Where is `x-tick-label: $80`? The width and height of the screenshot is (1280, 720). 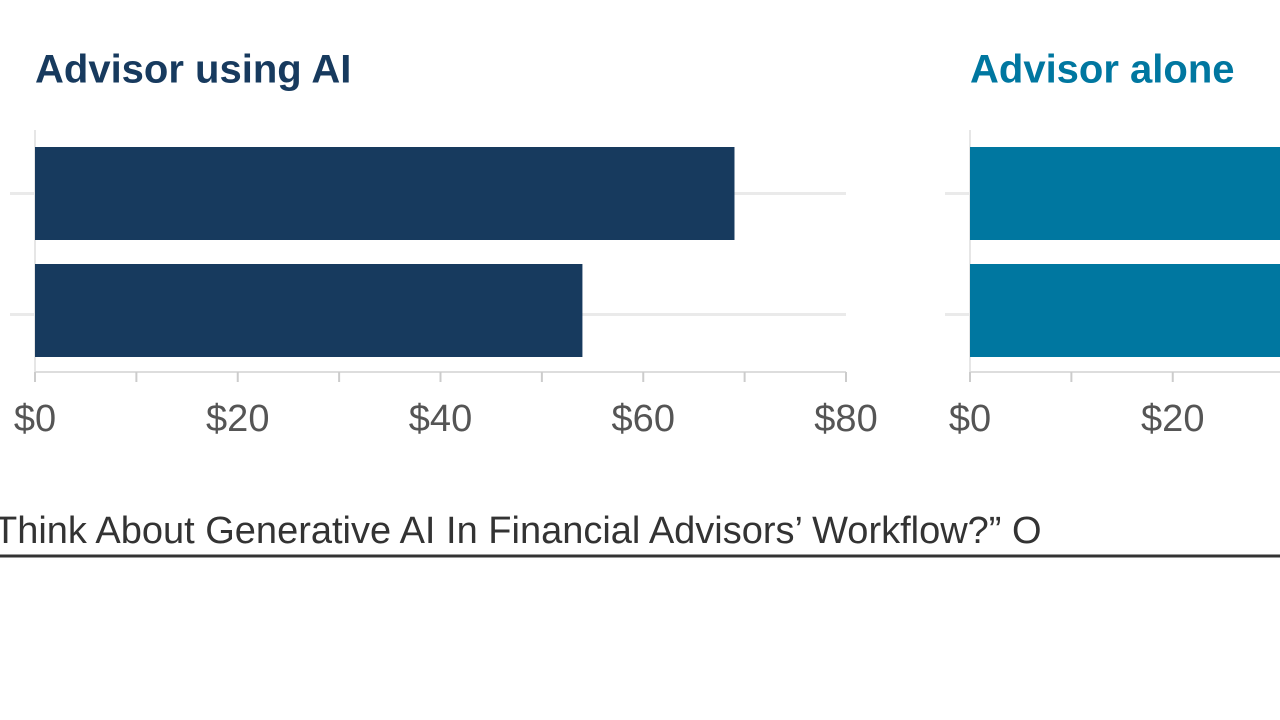 x-tick-label: $80 is located at coordinates (845, 419).